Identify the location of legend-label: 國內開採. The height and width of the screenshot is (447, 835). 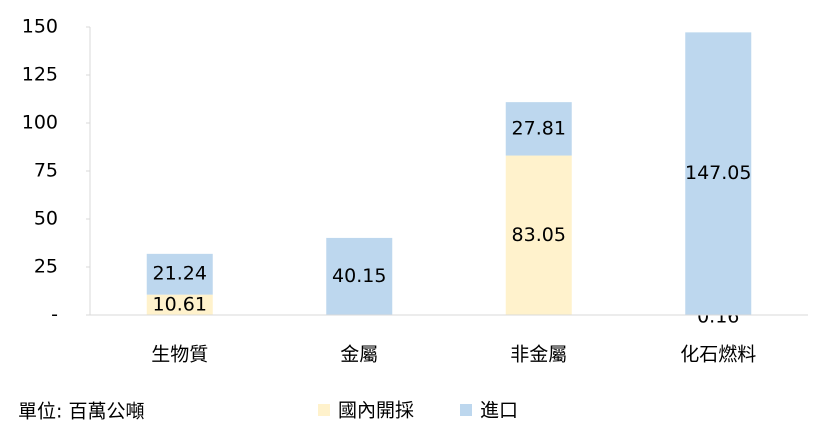
(376, 411).